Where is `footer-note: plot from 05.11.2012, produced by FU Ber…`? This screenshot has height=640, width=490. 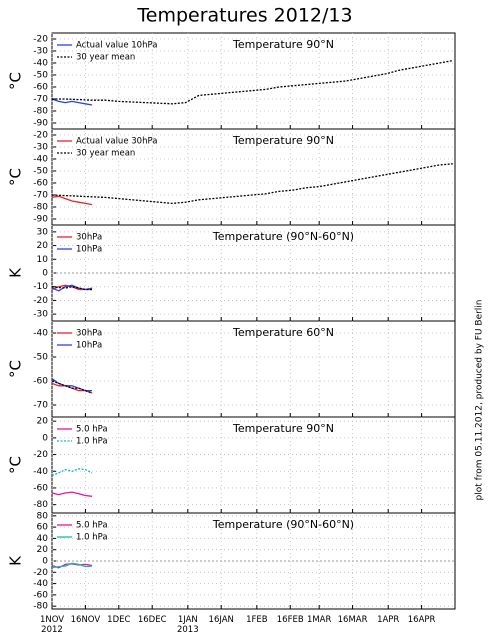 footer-note: plot from 05.11.2012, produced by FU Ber… is located at coordinates (480, 399).